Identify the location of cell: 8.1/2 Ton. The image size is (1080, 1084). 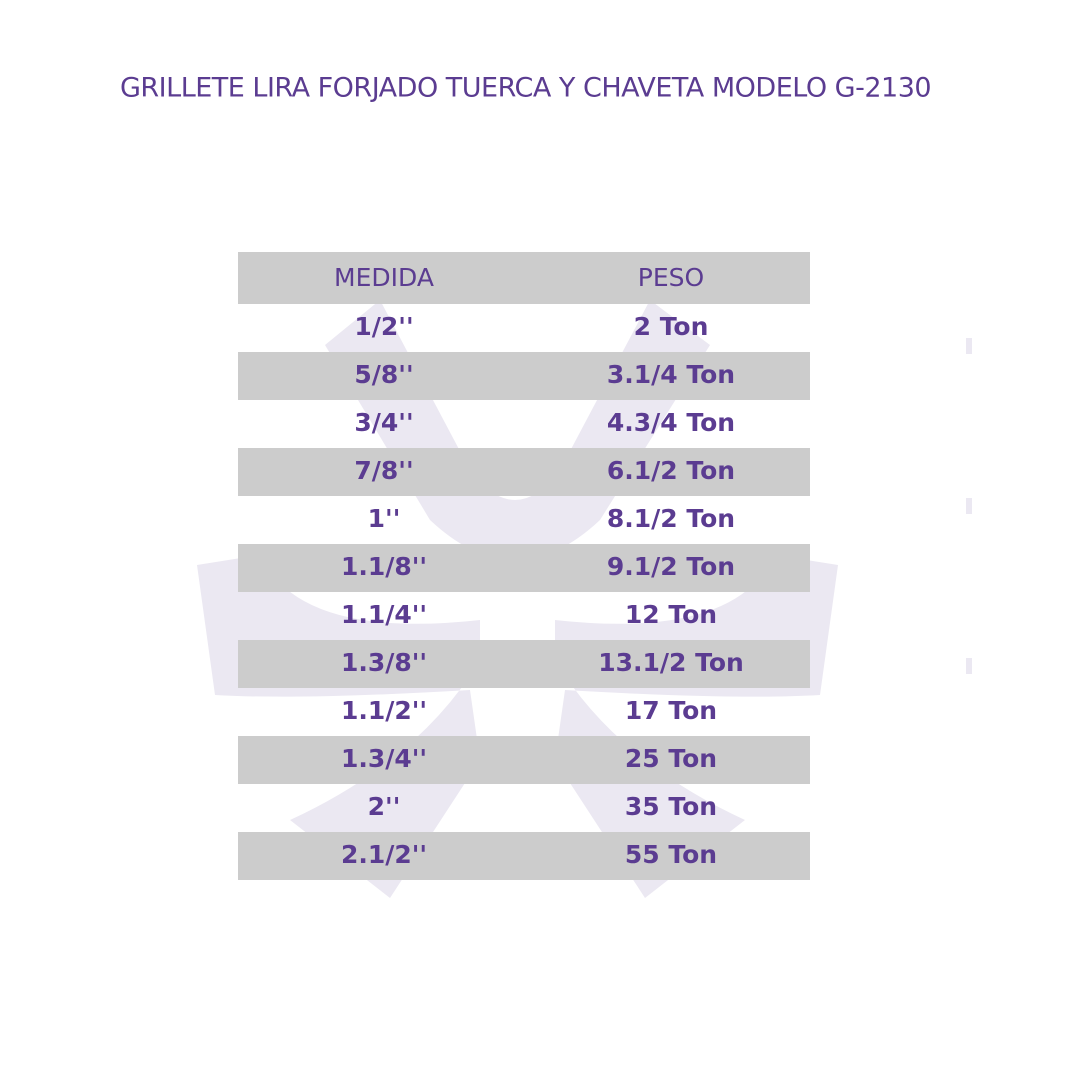
(671, 518).